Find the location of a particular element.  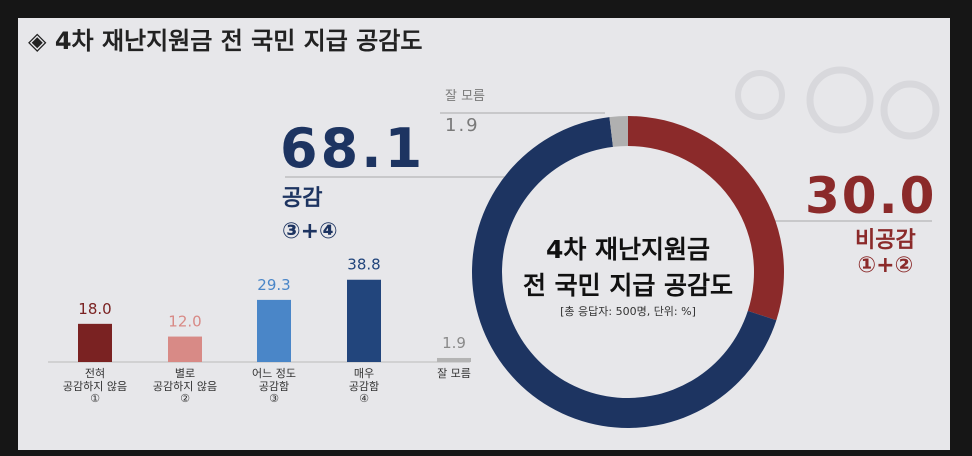

donut-category-label: 공감 ③+④ is located at coordinates (310, 215).